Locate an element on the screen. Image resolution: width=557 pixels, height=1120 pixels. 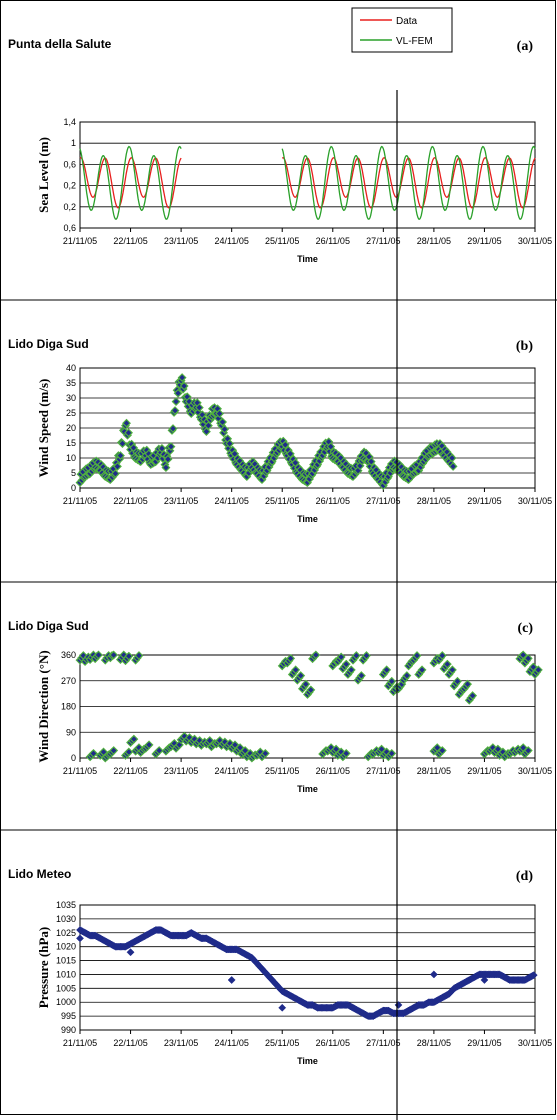
y-tick-label: 1035 is located at coordinates (66, 905).